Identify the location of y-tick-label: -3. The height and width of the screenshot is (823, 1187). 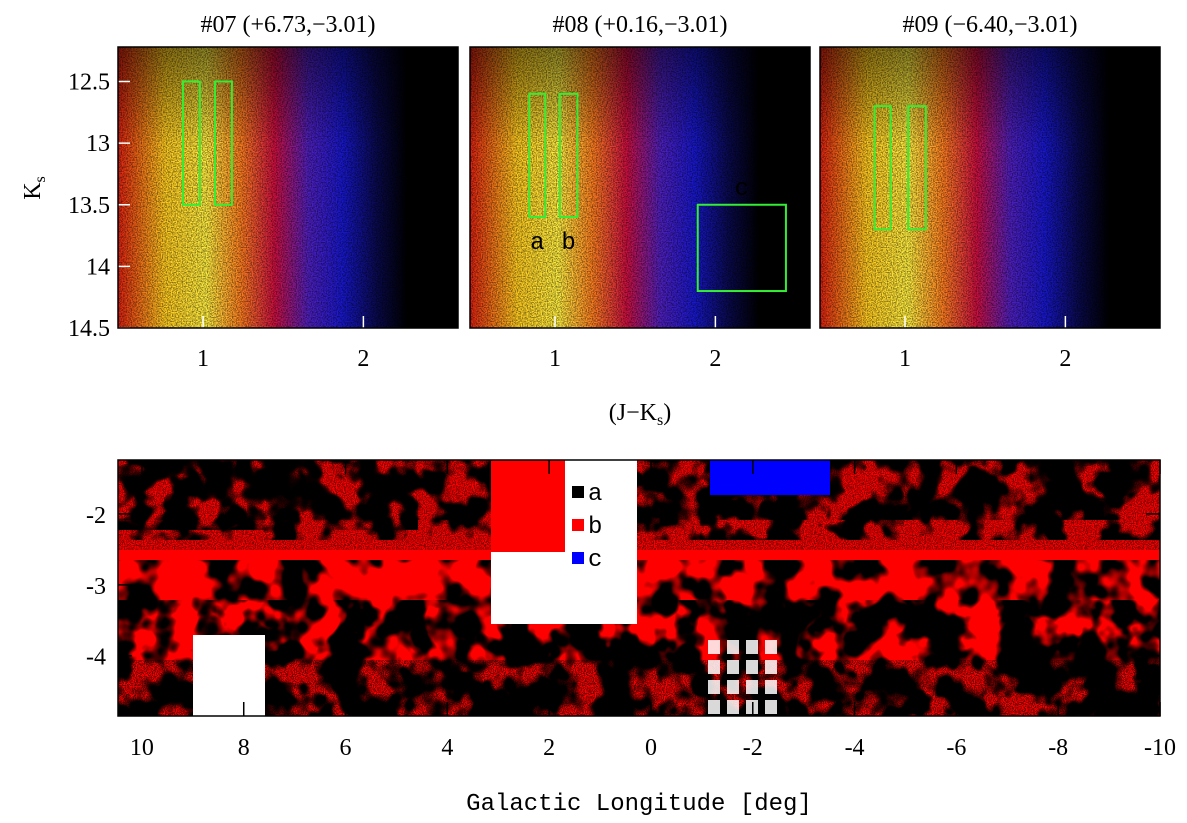
(96, 587).